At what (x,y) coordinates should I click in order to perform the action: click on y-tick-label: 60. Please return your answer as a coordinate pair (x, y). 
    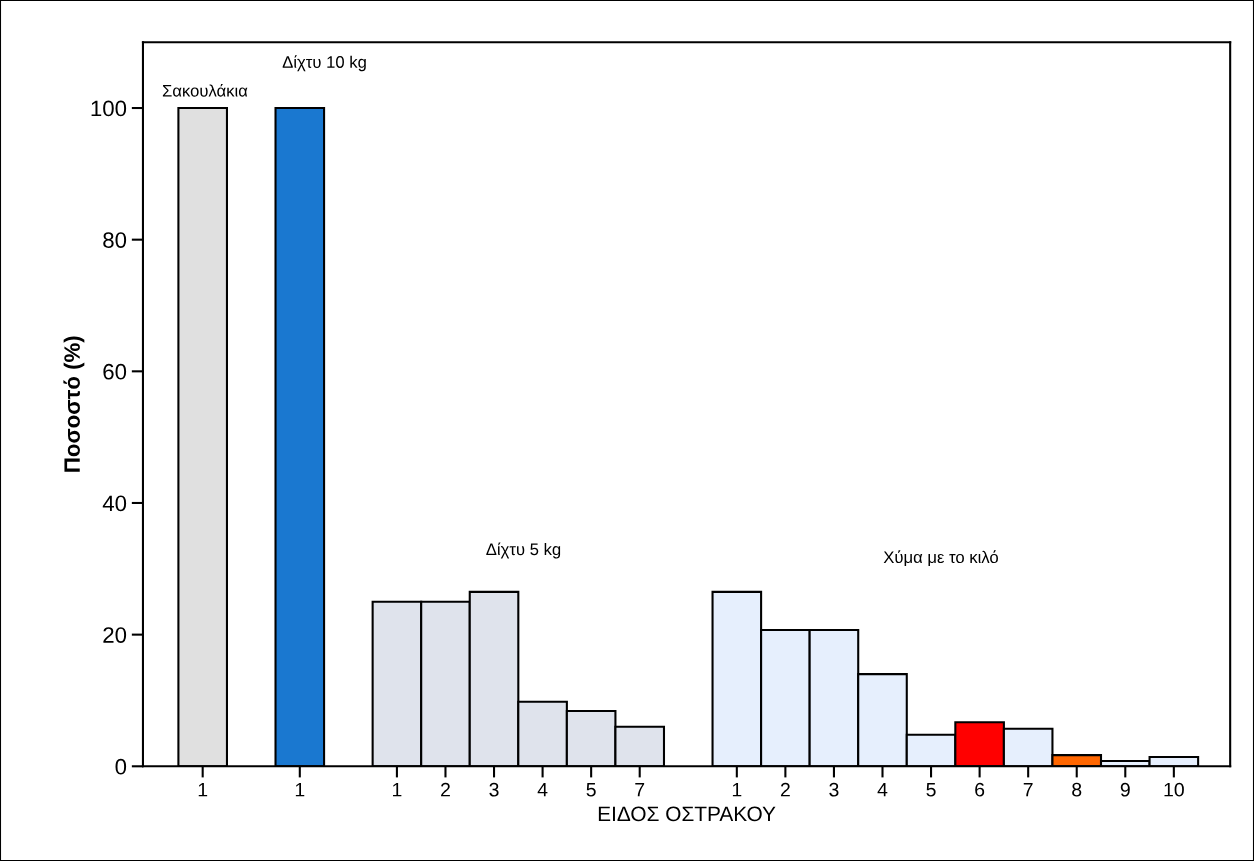
    Looking at the image, I should click on (115, 371).